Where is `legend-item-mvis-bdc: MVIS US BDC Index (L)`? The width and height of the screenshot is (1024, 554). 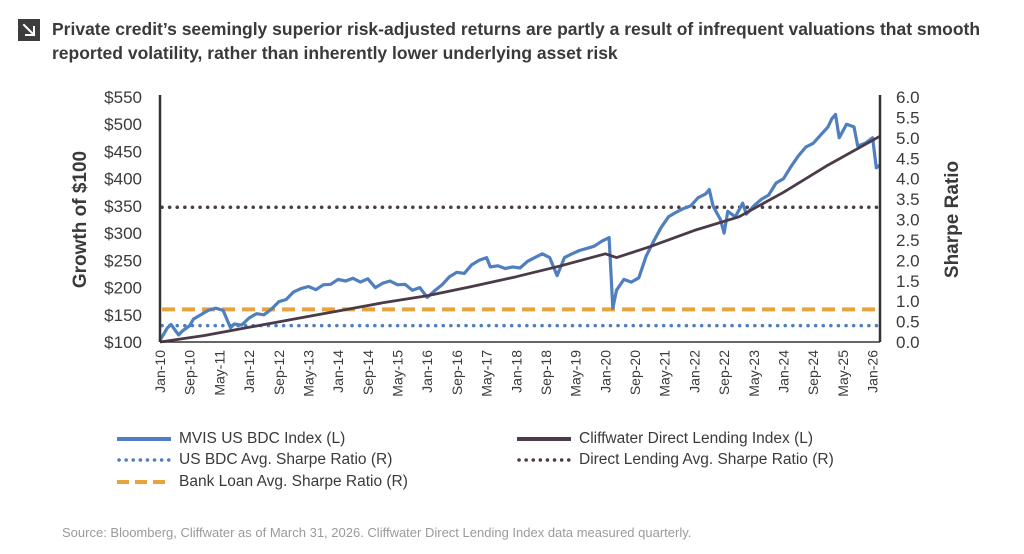
legend-item-mvis-bdc: MVIS US BDC Index (L) is located at coordinates (231, 439).